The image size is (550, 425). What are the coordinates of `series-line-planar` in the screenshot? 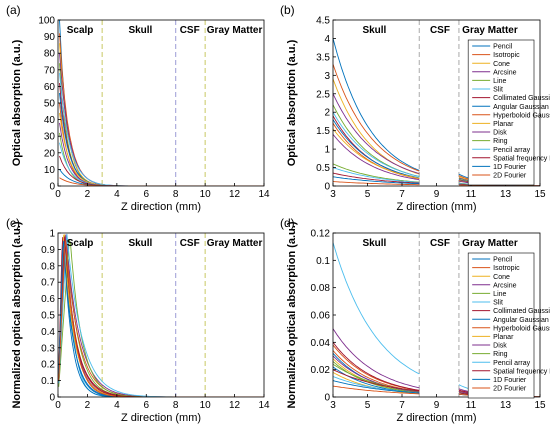 It's located at (376, 153).